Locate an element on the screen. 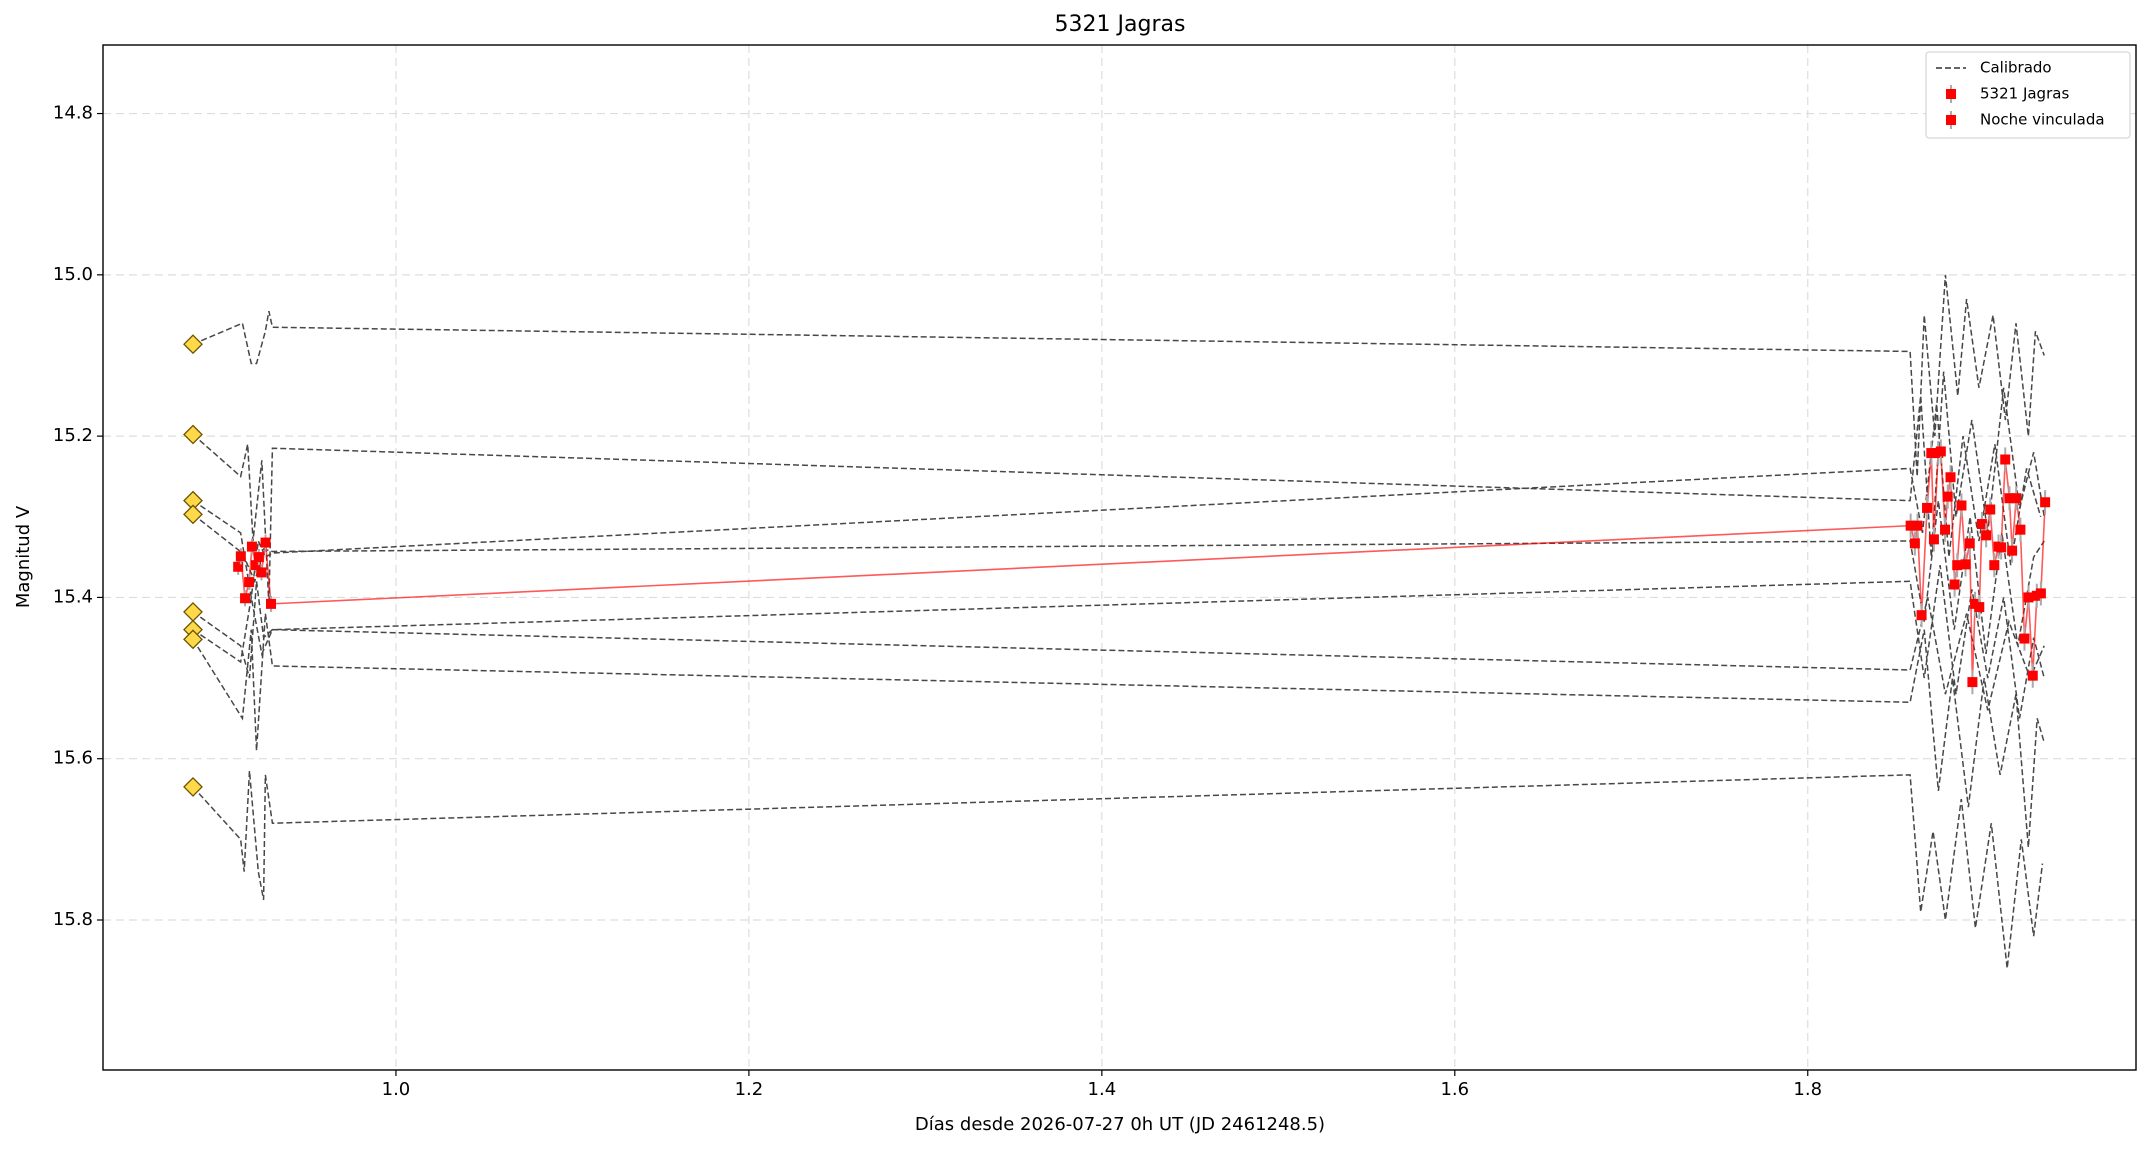 This screenshot has height=1155, width=2153. x-tick-label: 1.2 is located at coordinates (749, 1089).